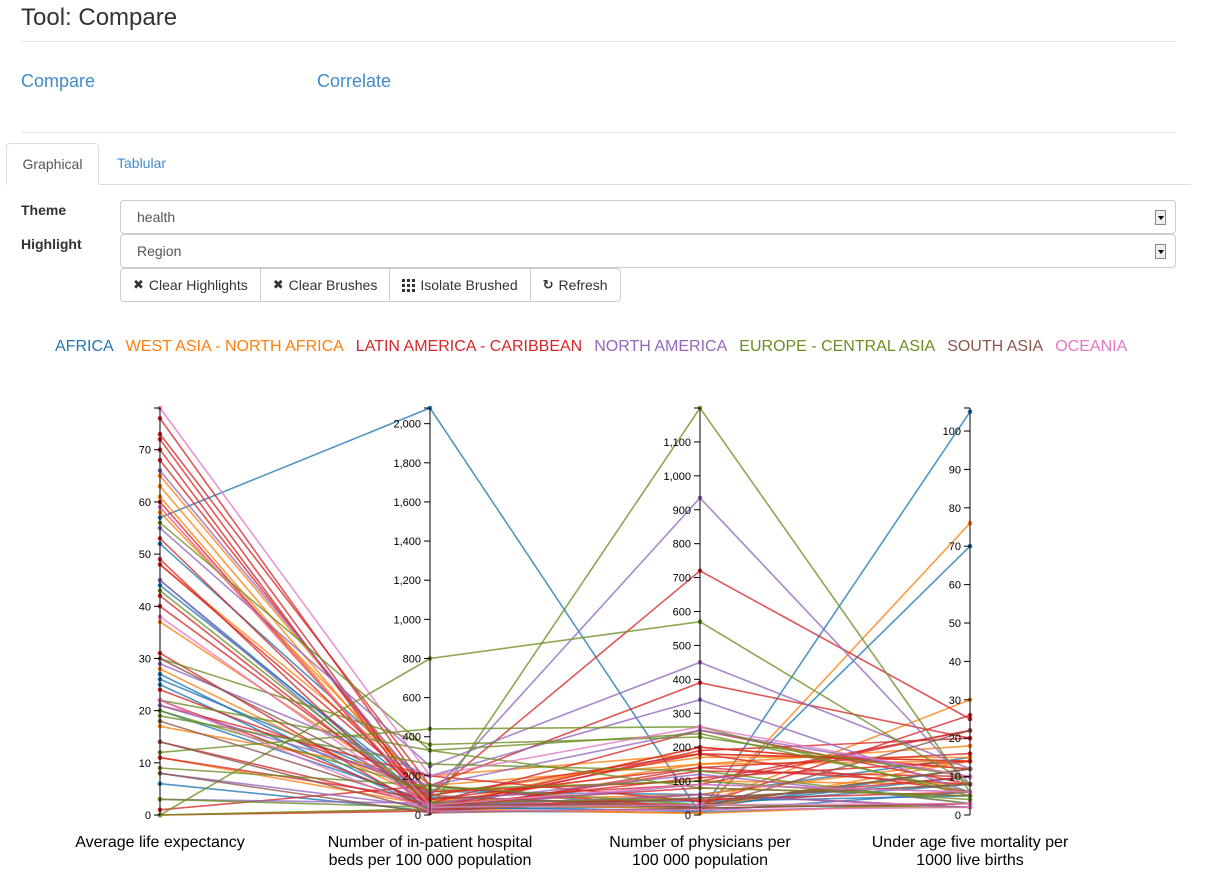  Describe the element at coordinates (837, 346) in the screenshot. I see `legend-item: EUROPE - CENTRAL ASIA` at that location.